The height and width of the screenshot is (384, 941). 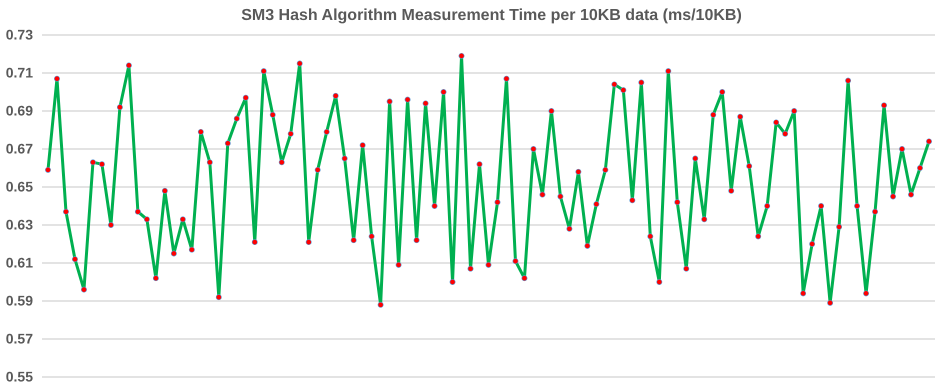 I want to click on y-tick-label: 0.65, so click(x=20, y=186).